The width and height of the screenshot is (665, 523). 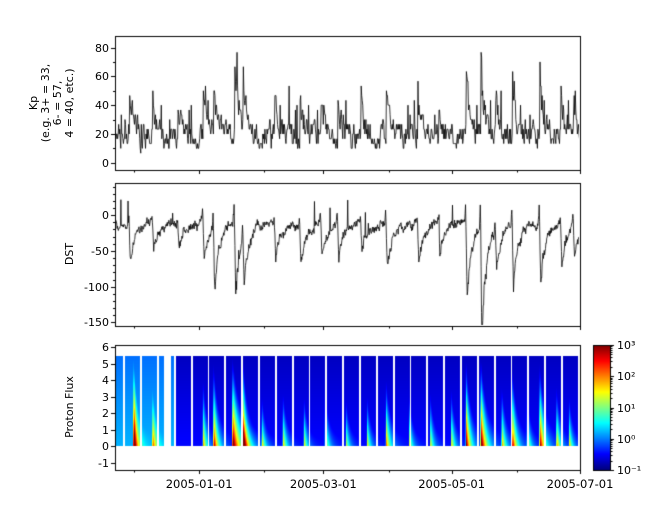 What do you see at coordinates (323, 484) in the screenshot?
I see `x-tick-label: 2005-03-01` at bounding box center [323, 484].